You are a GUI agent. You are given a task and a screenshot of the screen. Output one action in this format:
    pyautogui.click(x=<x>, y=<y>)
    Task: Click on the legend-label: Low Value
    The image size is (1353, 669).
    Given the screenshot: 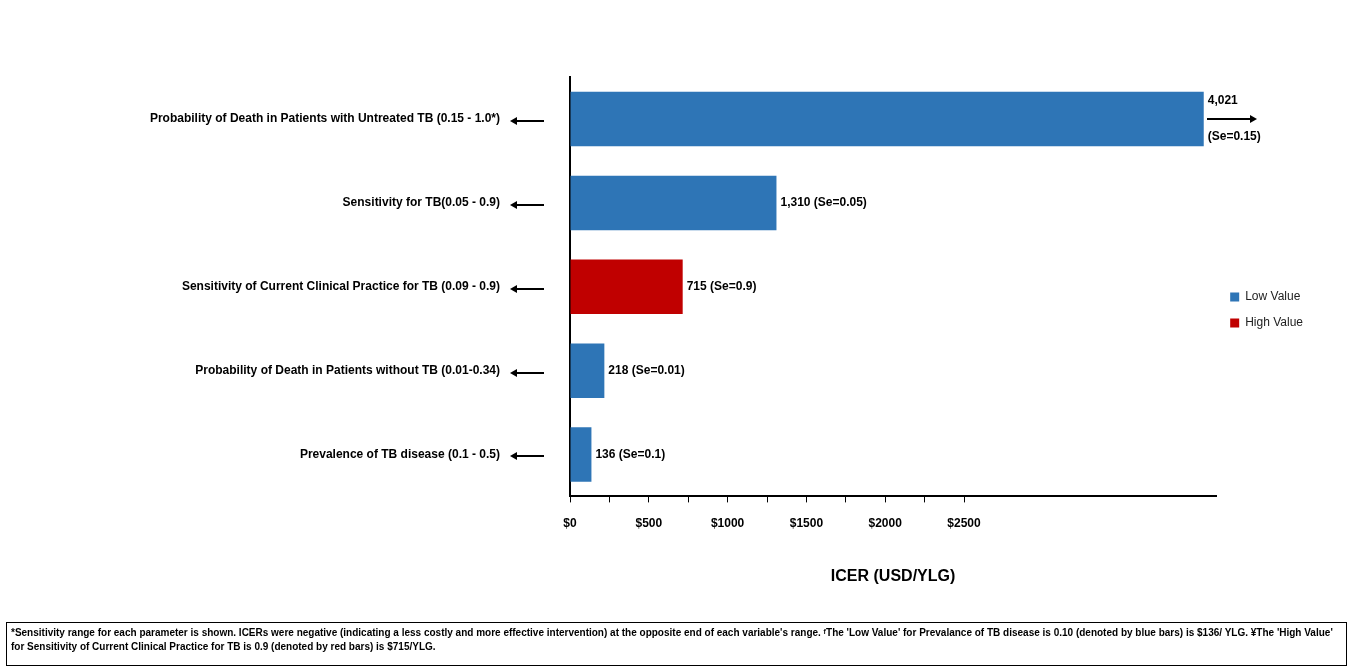 What is the action you would take?
    pyautogui.click(x=1273, y=296)
    